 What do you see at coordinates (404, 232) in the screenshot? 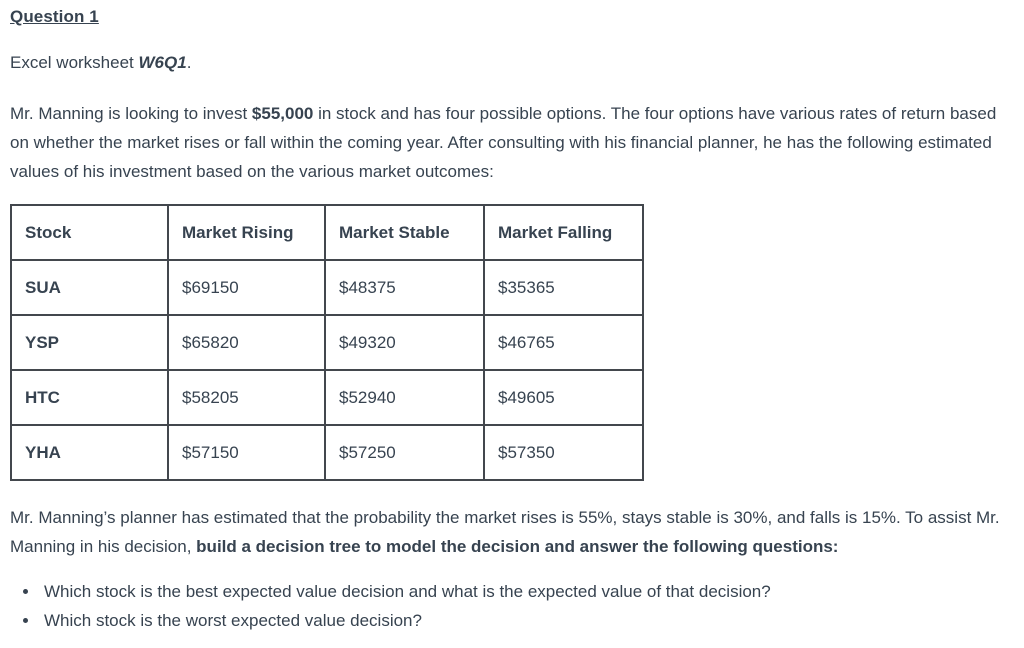
I see `column-header-market-stable: Market Stable` at bounding box center [404, 232].